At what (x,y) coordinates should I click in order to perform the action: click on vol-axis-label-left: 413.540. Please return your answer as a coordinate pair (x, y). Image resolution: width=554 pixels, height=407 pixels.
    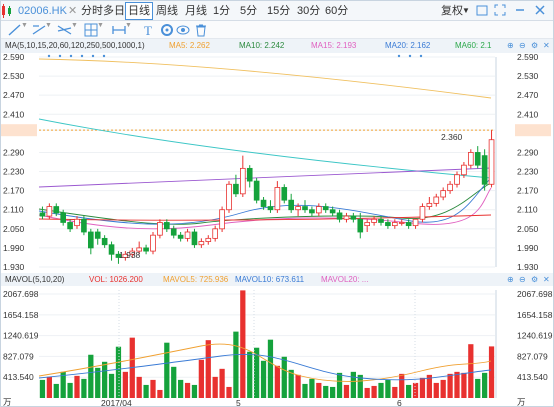
    Looking at the image, I should click on (18, 377).